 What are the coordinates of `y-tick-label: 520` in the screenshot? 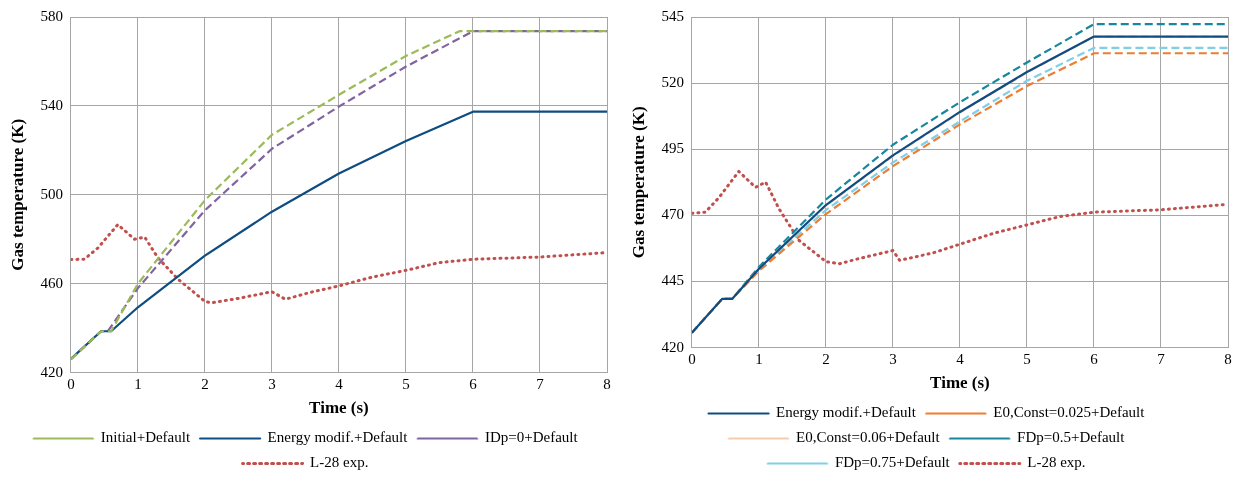 It's located at (672, 82).